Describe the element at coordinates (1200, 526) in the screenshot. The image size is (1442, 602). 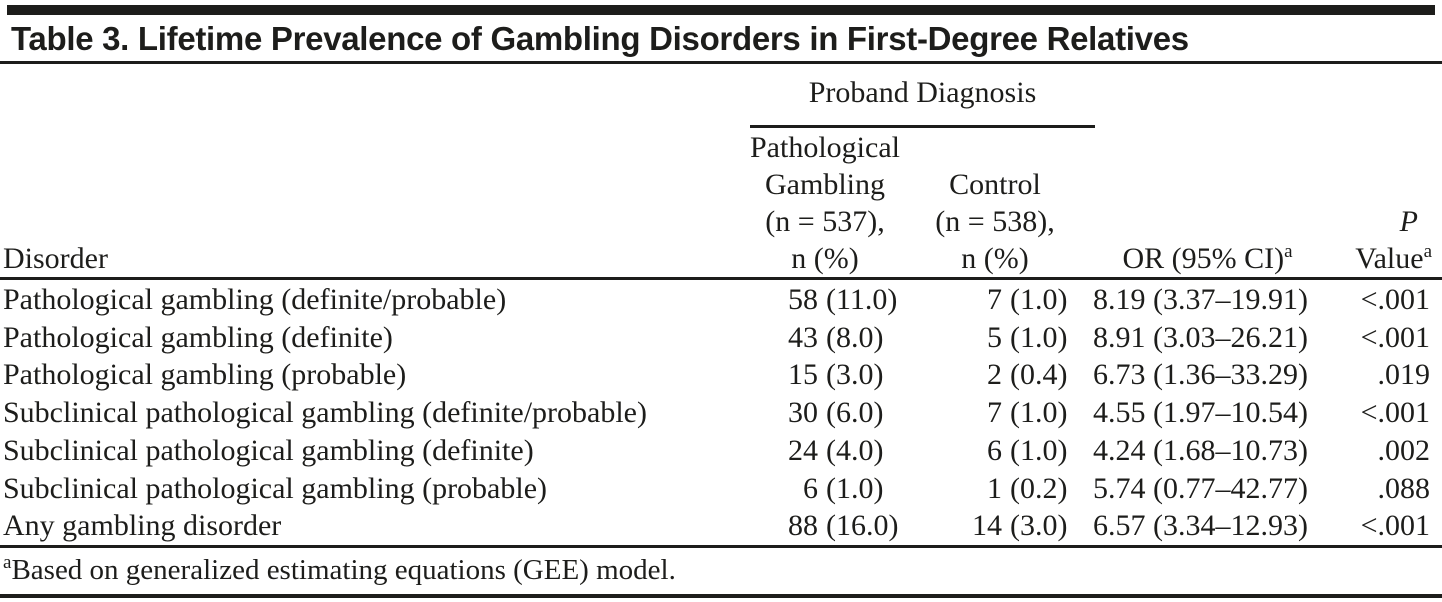
I see `or-ci-cell: 6.57 (3.34–12.93)` at that location.